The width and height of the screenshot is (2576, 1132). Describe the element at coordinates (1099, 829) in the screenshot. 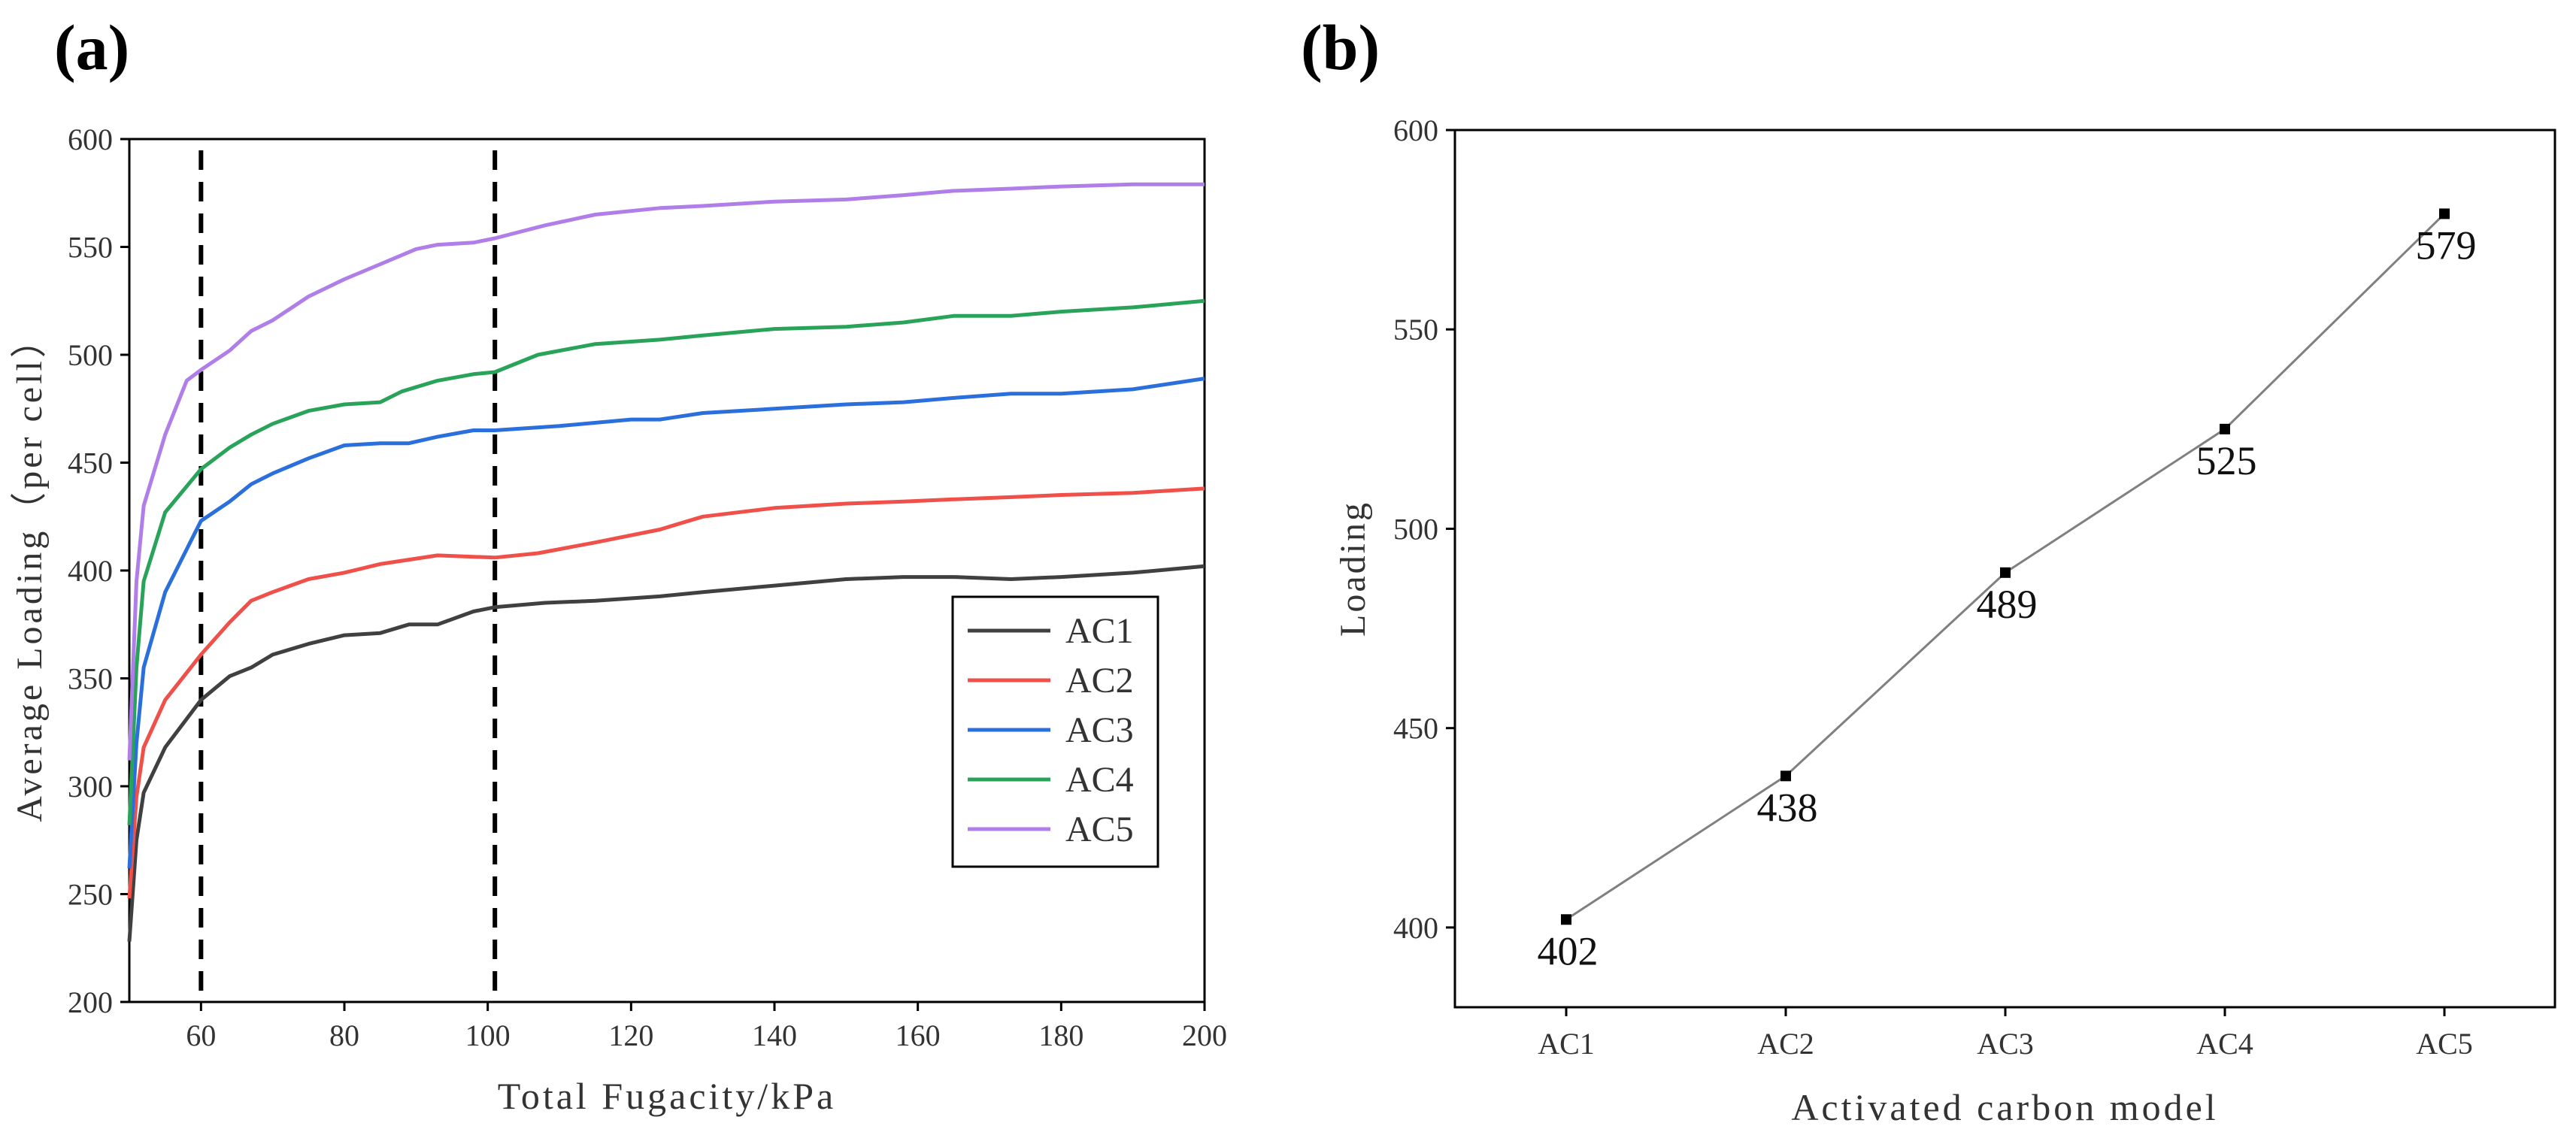

I see `legend-label-ac5: AC5` at that location.